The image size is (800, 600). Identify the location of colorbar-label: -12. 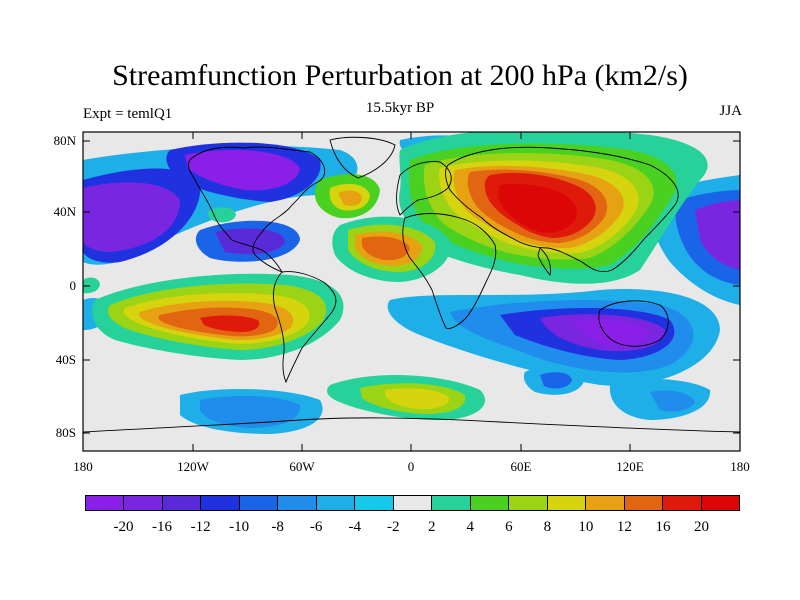
(200, 527).